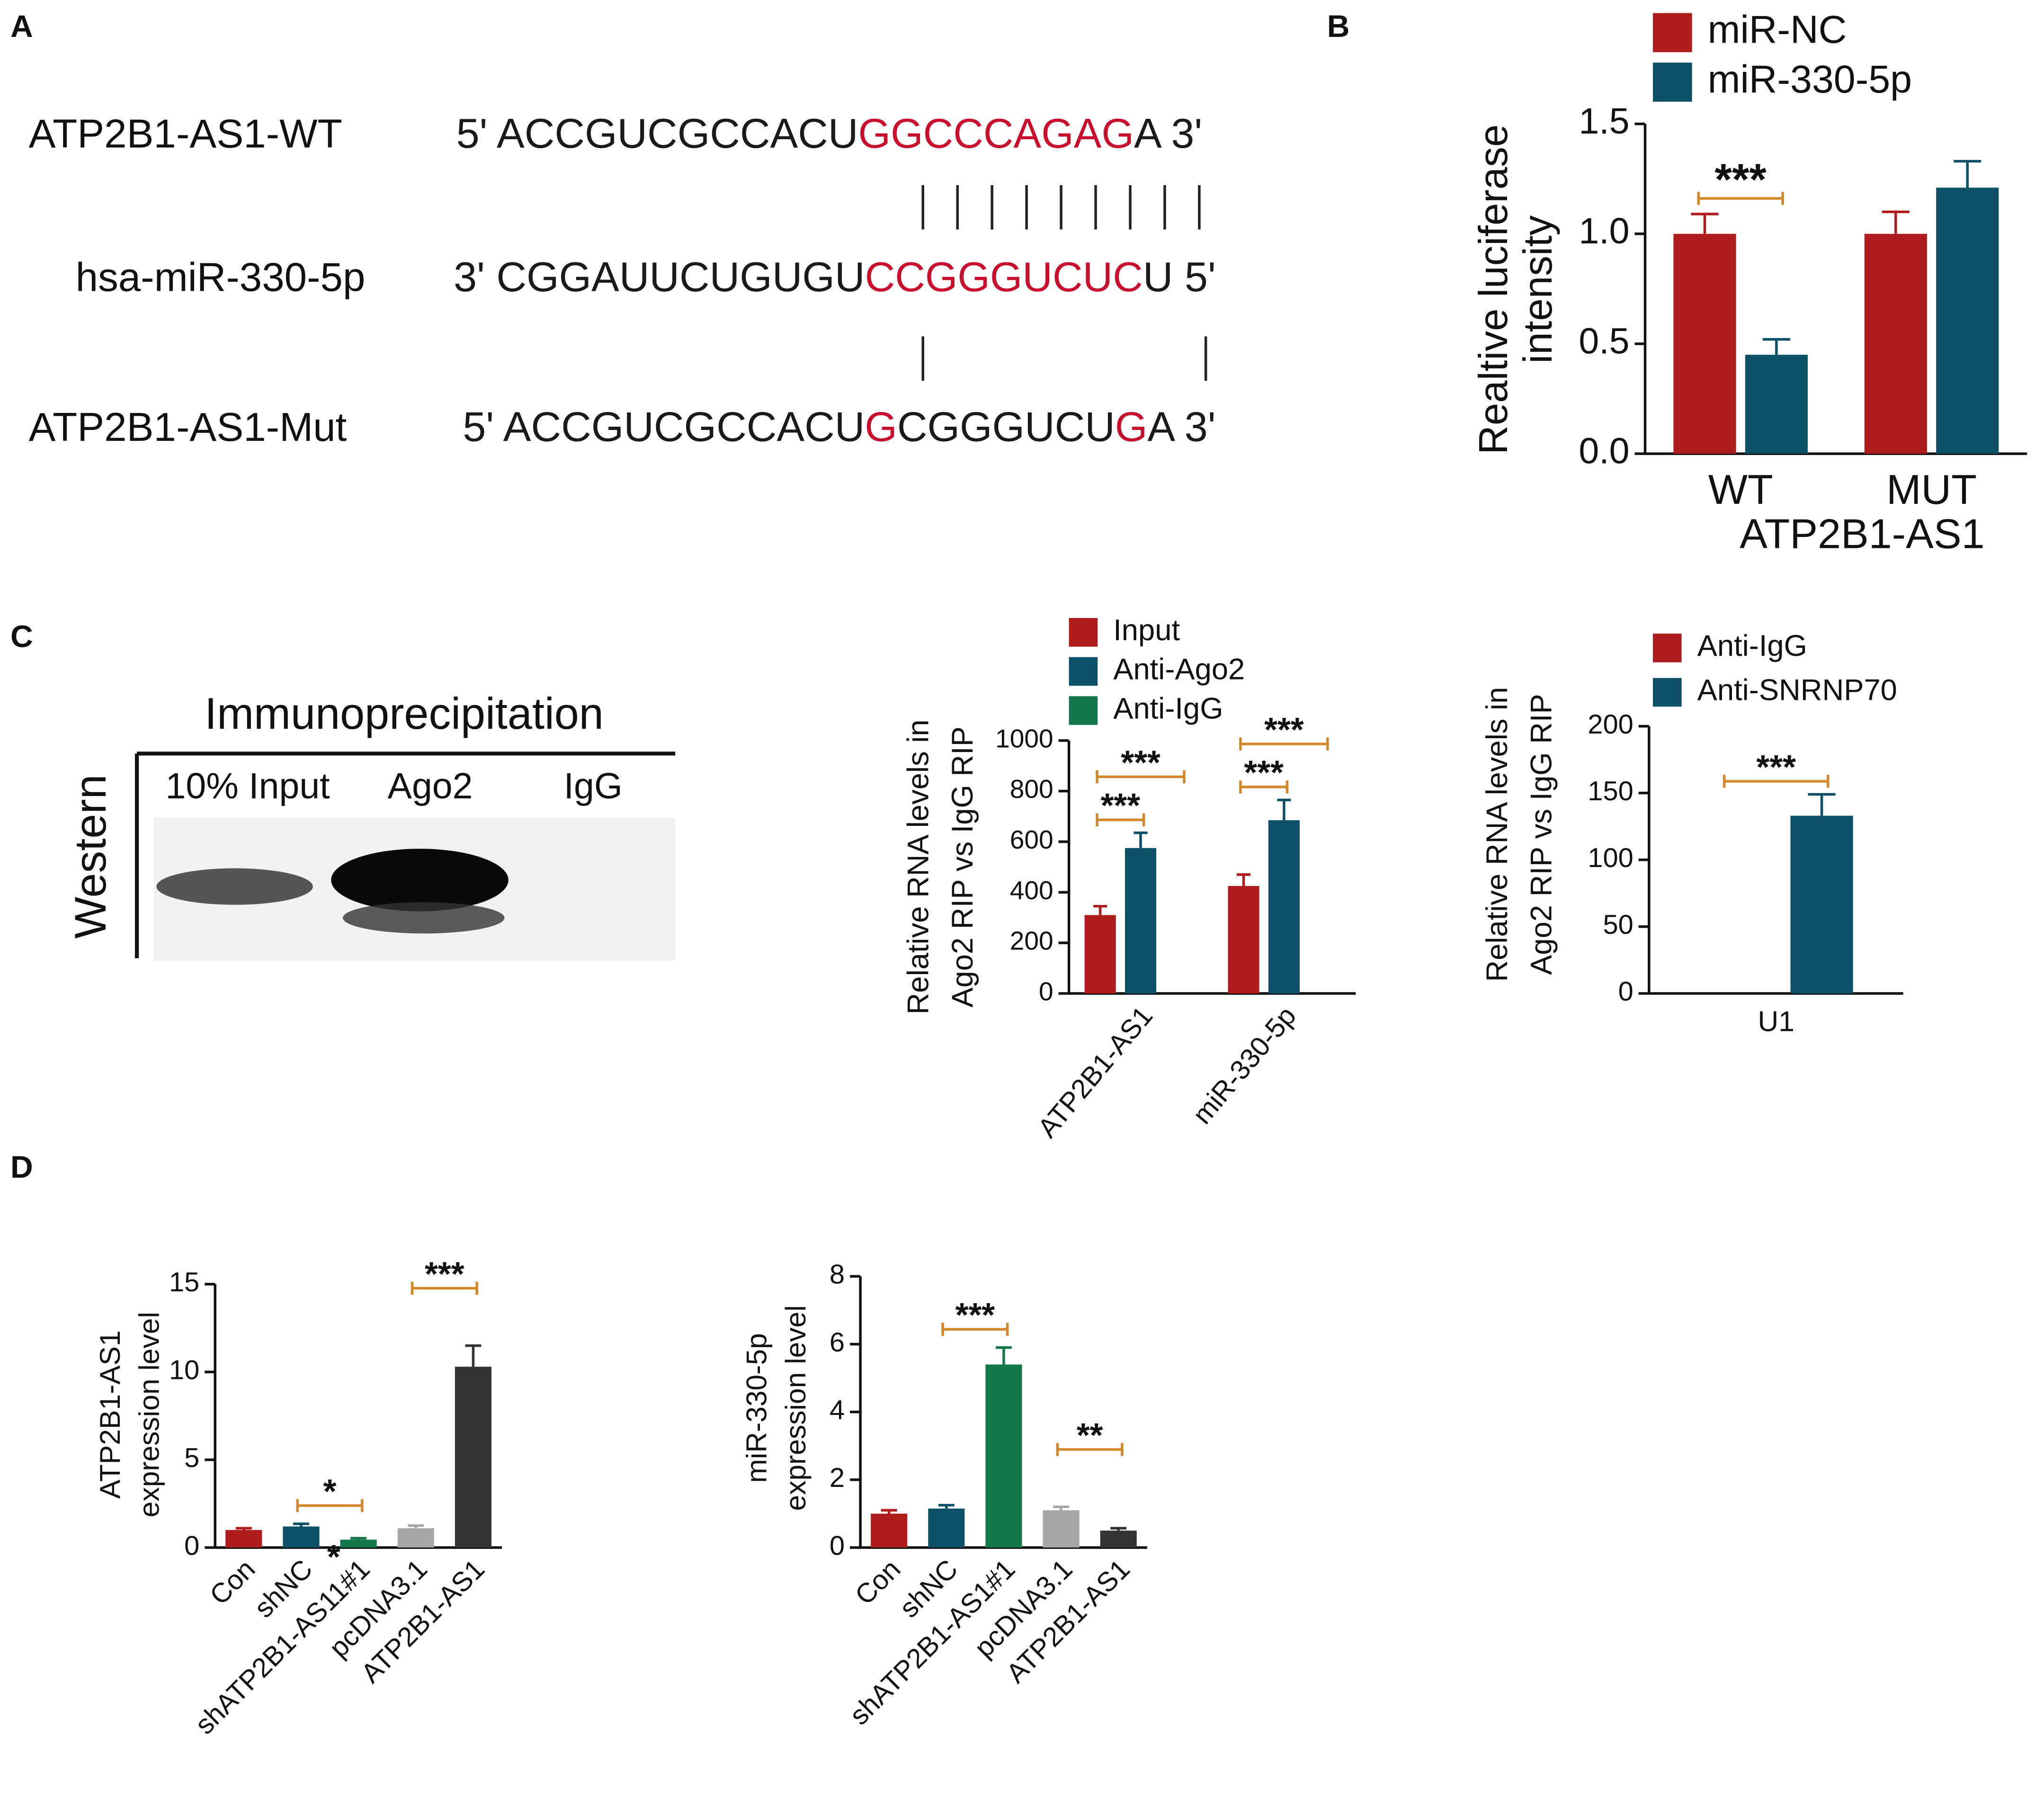 The image size is (2044, 1807). What do you see at coordinates (837, 1275) in the screenshot?
I see `y-tick-label: 8` at bounding box center [837, 1275].